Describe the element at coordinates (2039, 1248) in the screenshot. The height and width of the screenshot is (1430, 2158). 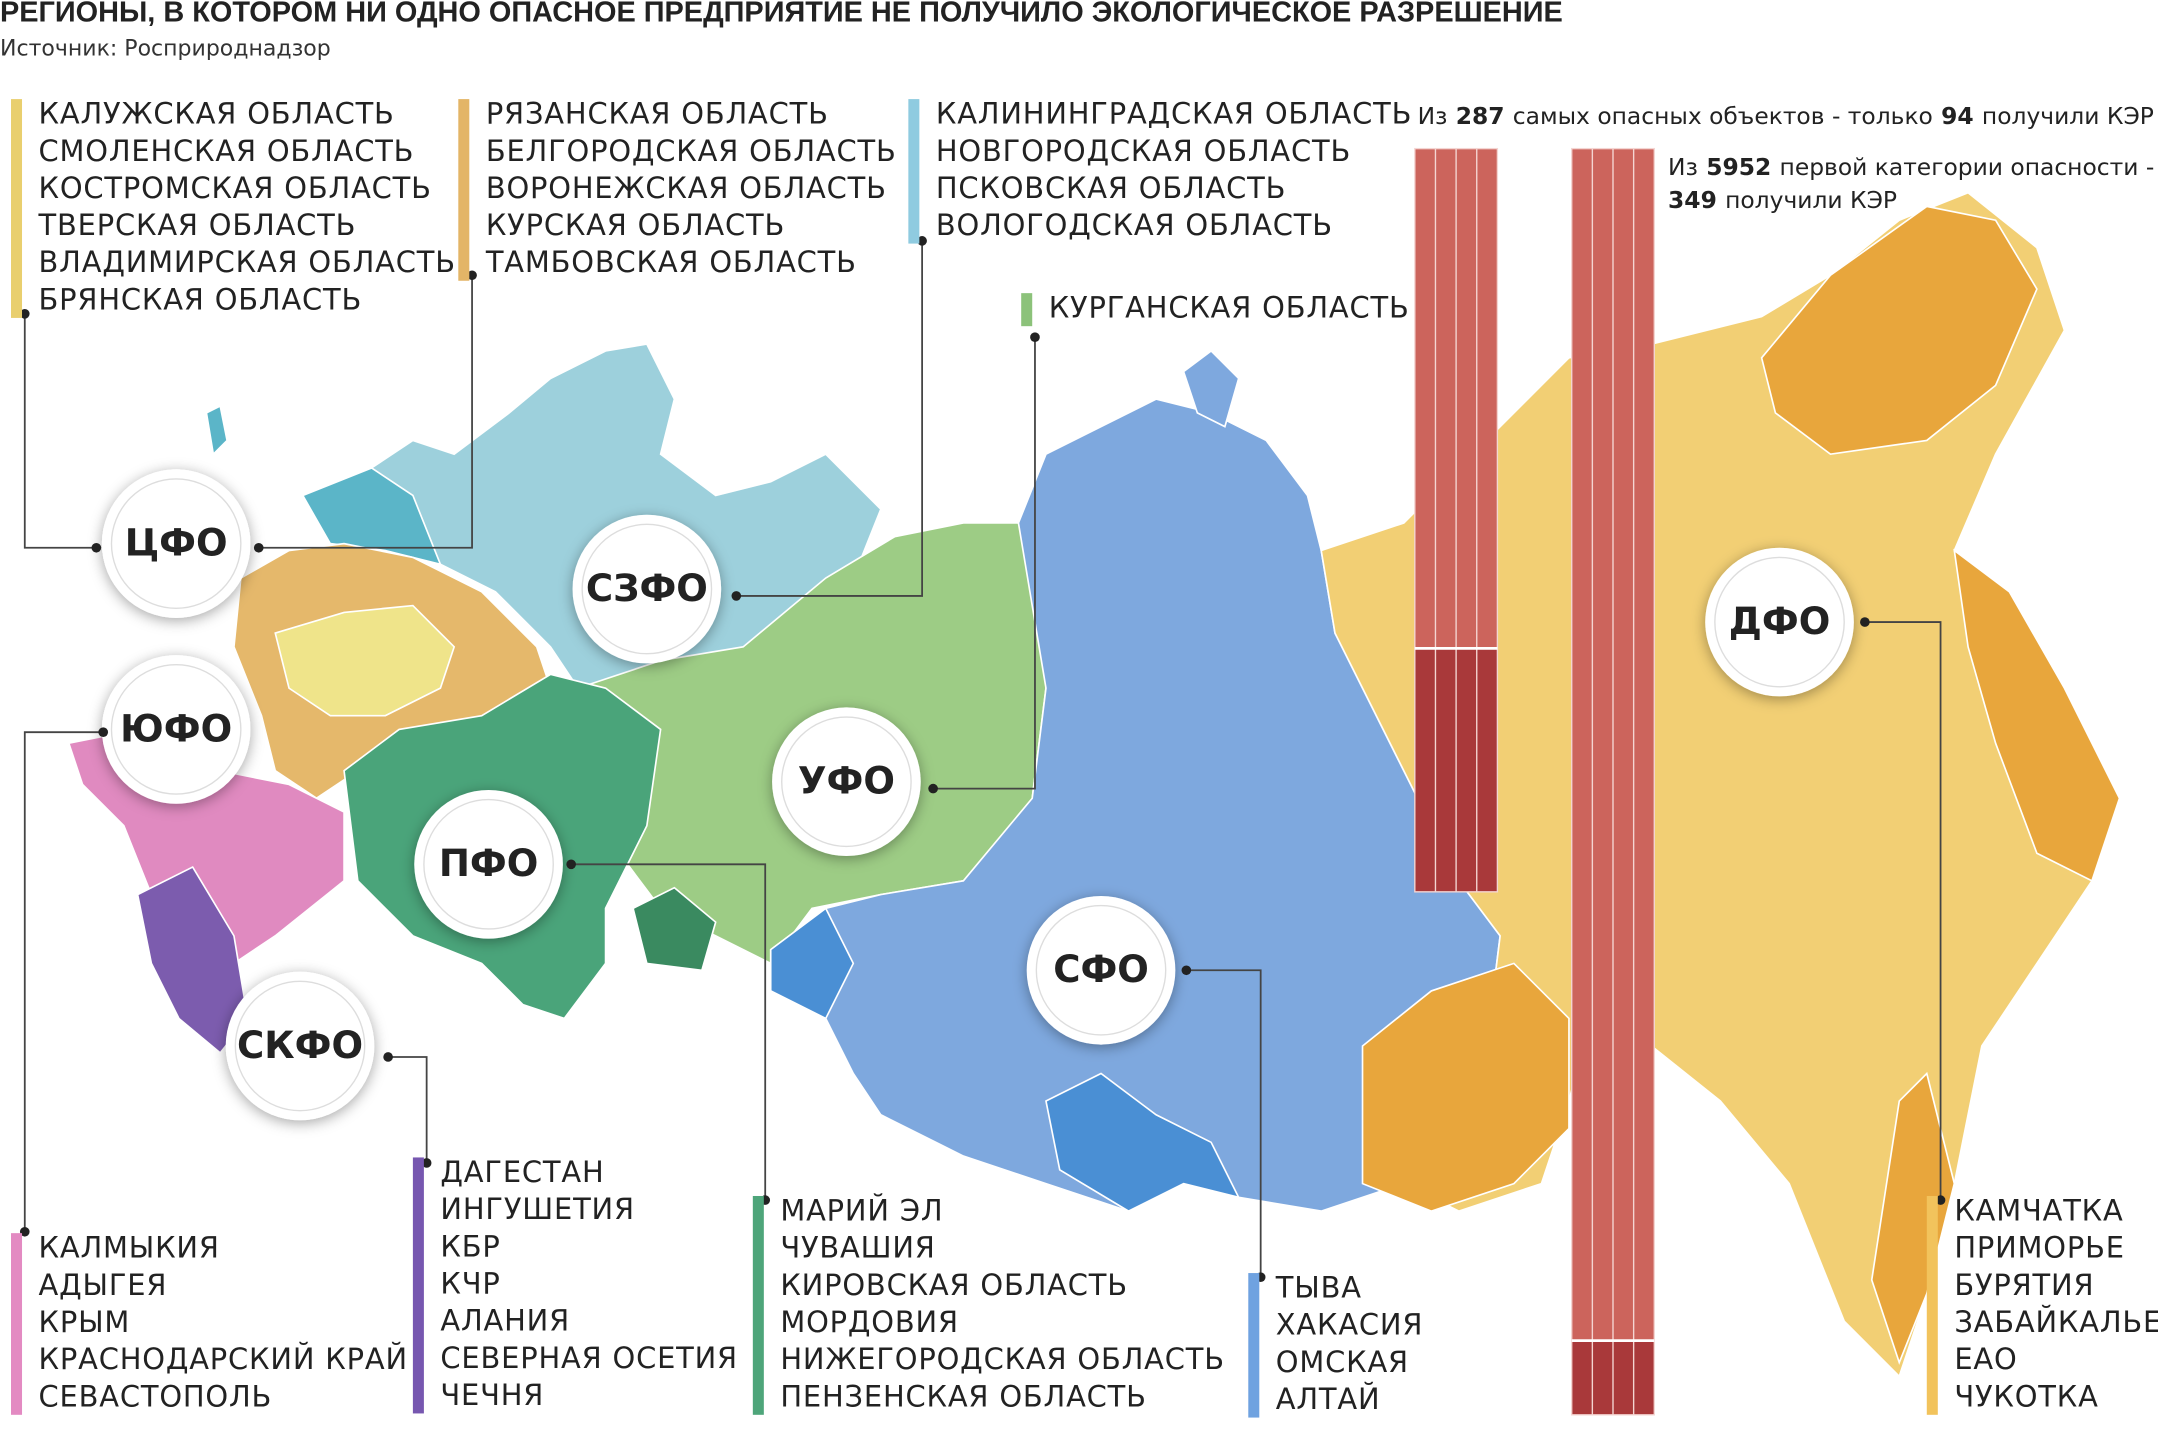
I see `region-name: ПРИМОРЬЕ` at that location.